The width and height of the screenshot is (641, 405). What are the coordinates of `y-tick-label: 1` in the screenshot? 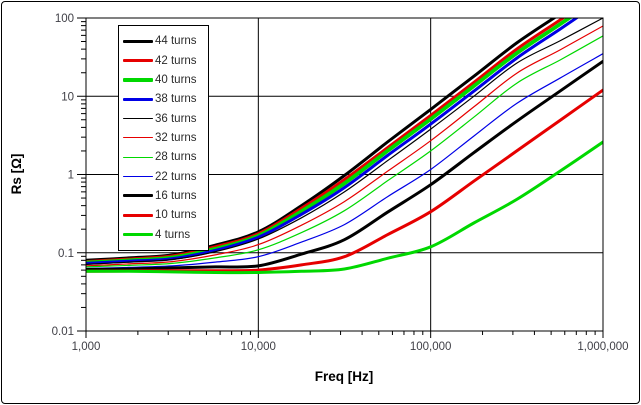 It's located at (71, 176).